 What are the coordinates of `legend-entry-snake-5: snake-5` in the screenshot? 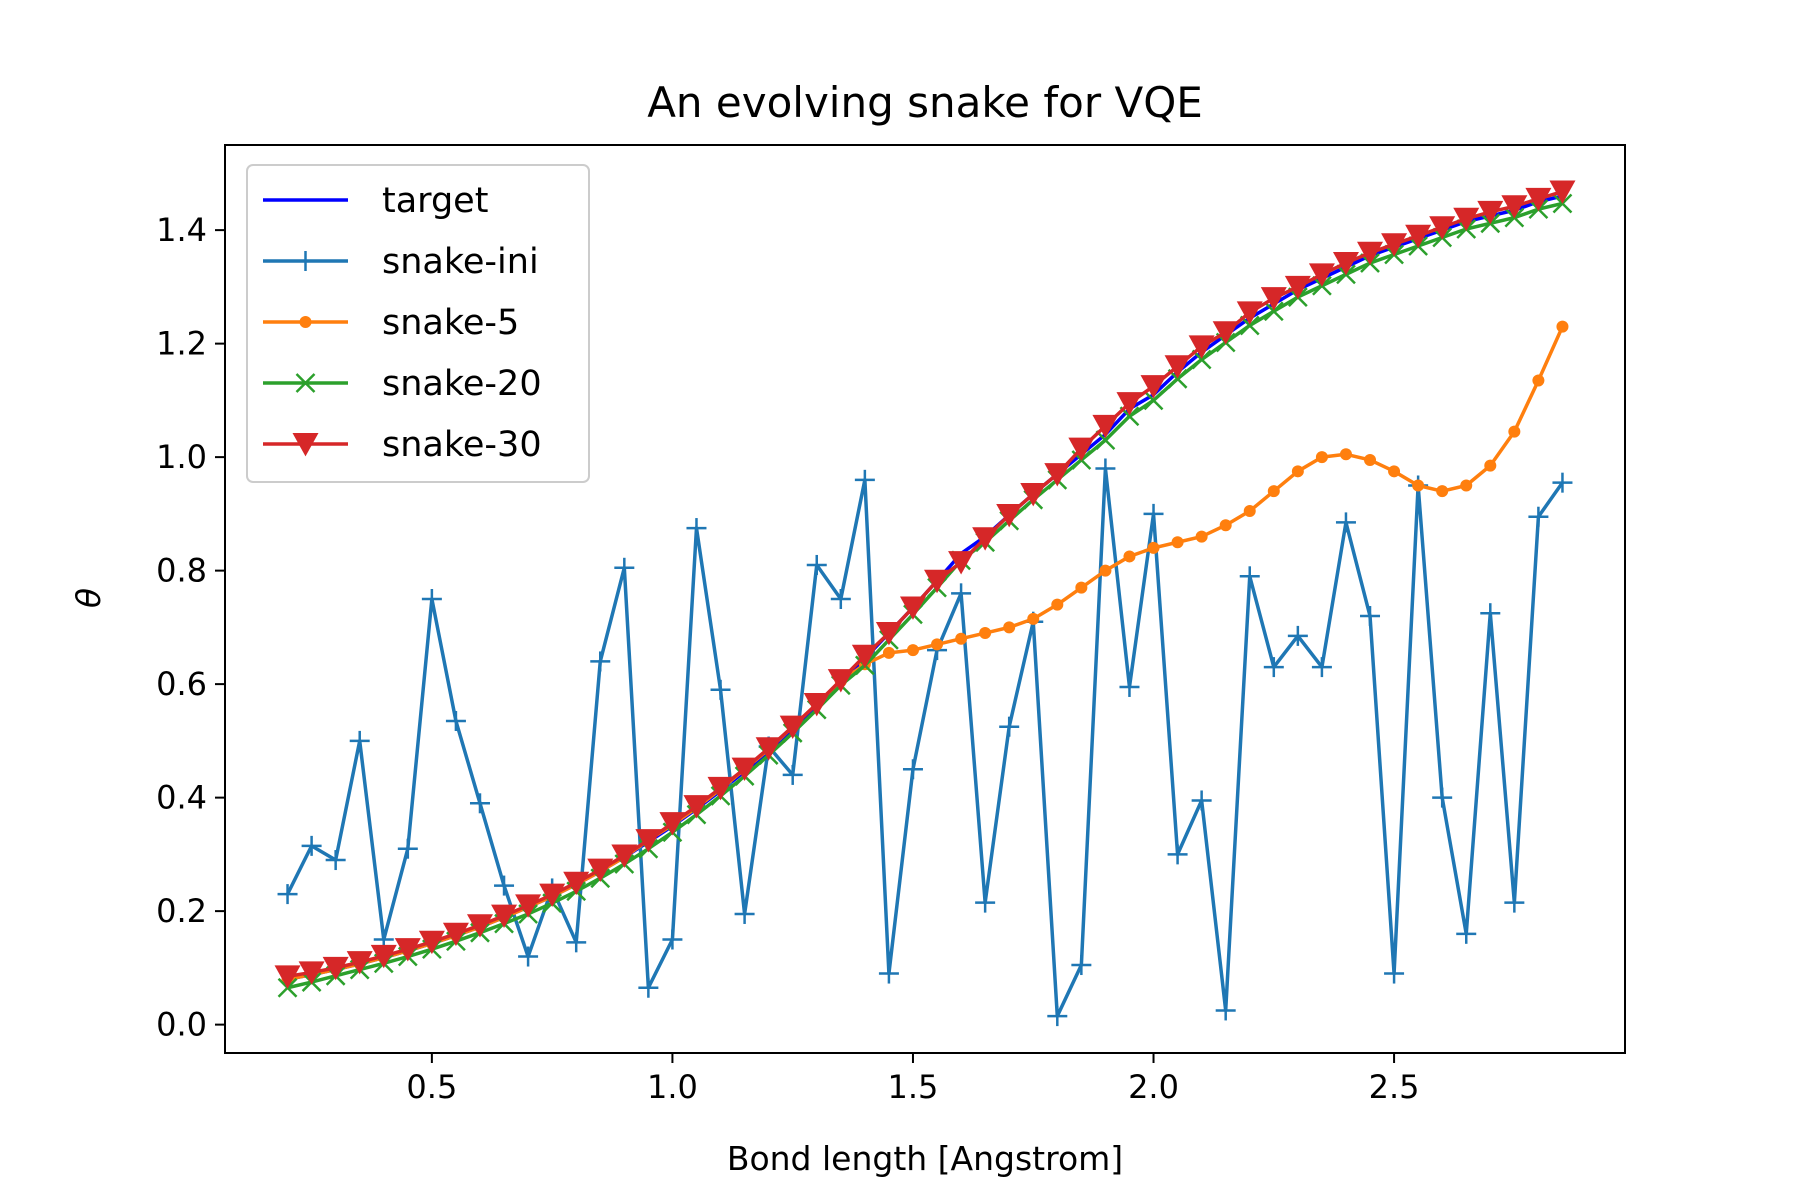 It's located at (391, 323).